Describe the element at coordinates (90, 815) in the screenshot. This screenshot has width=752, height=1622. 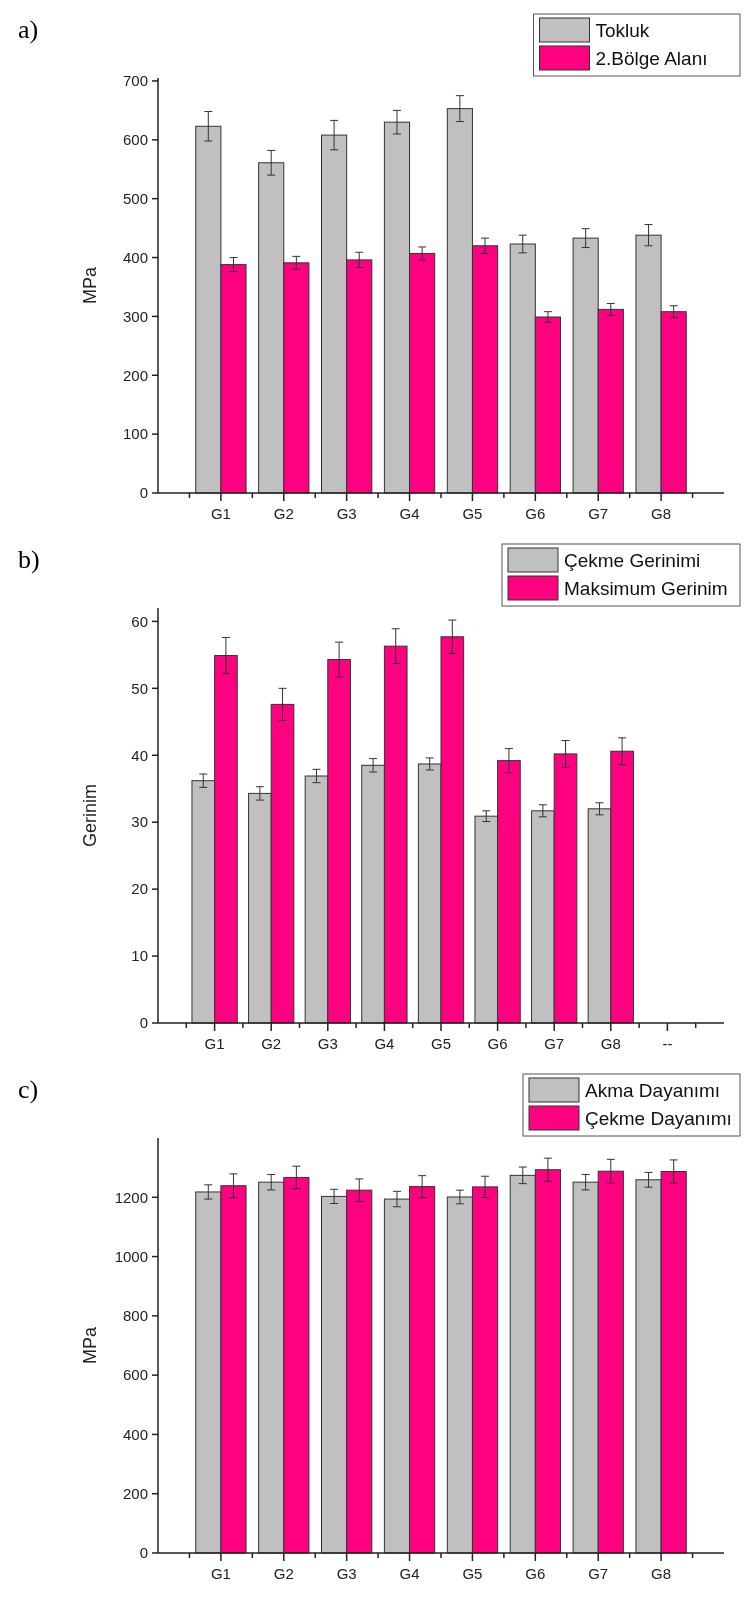
I see `y-axis-title: Gerinim` at that location.